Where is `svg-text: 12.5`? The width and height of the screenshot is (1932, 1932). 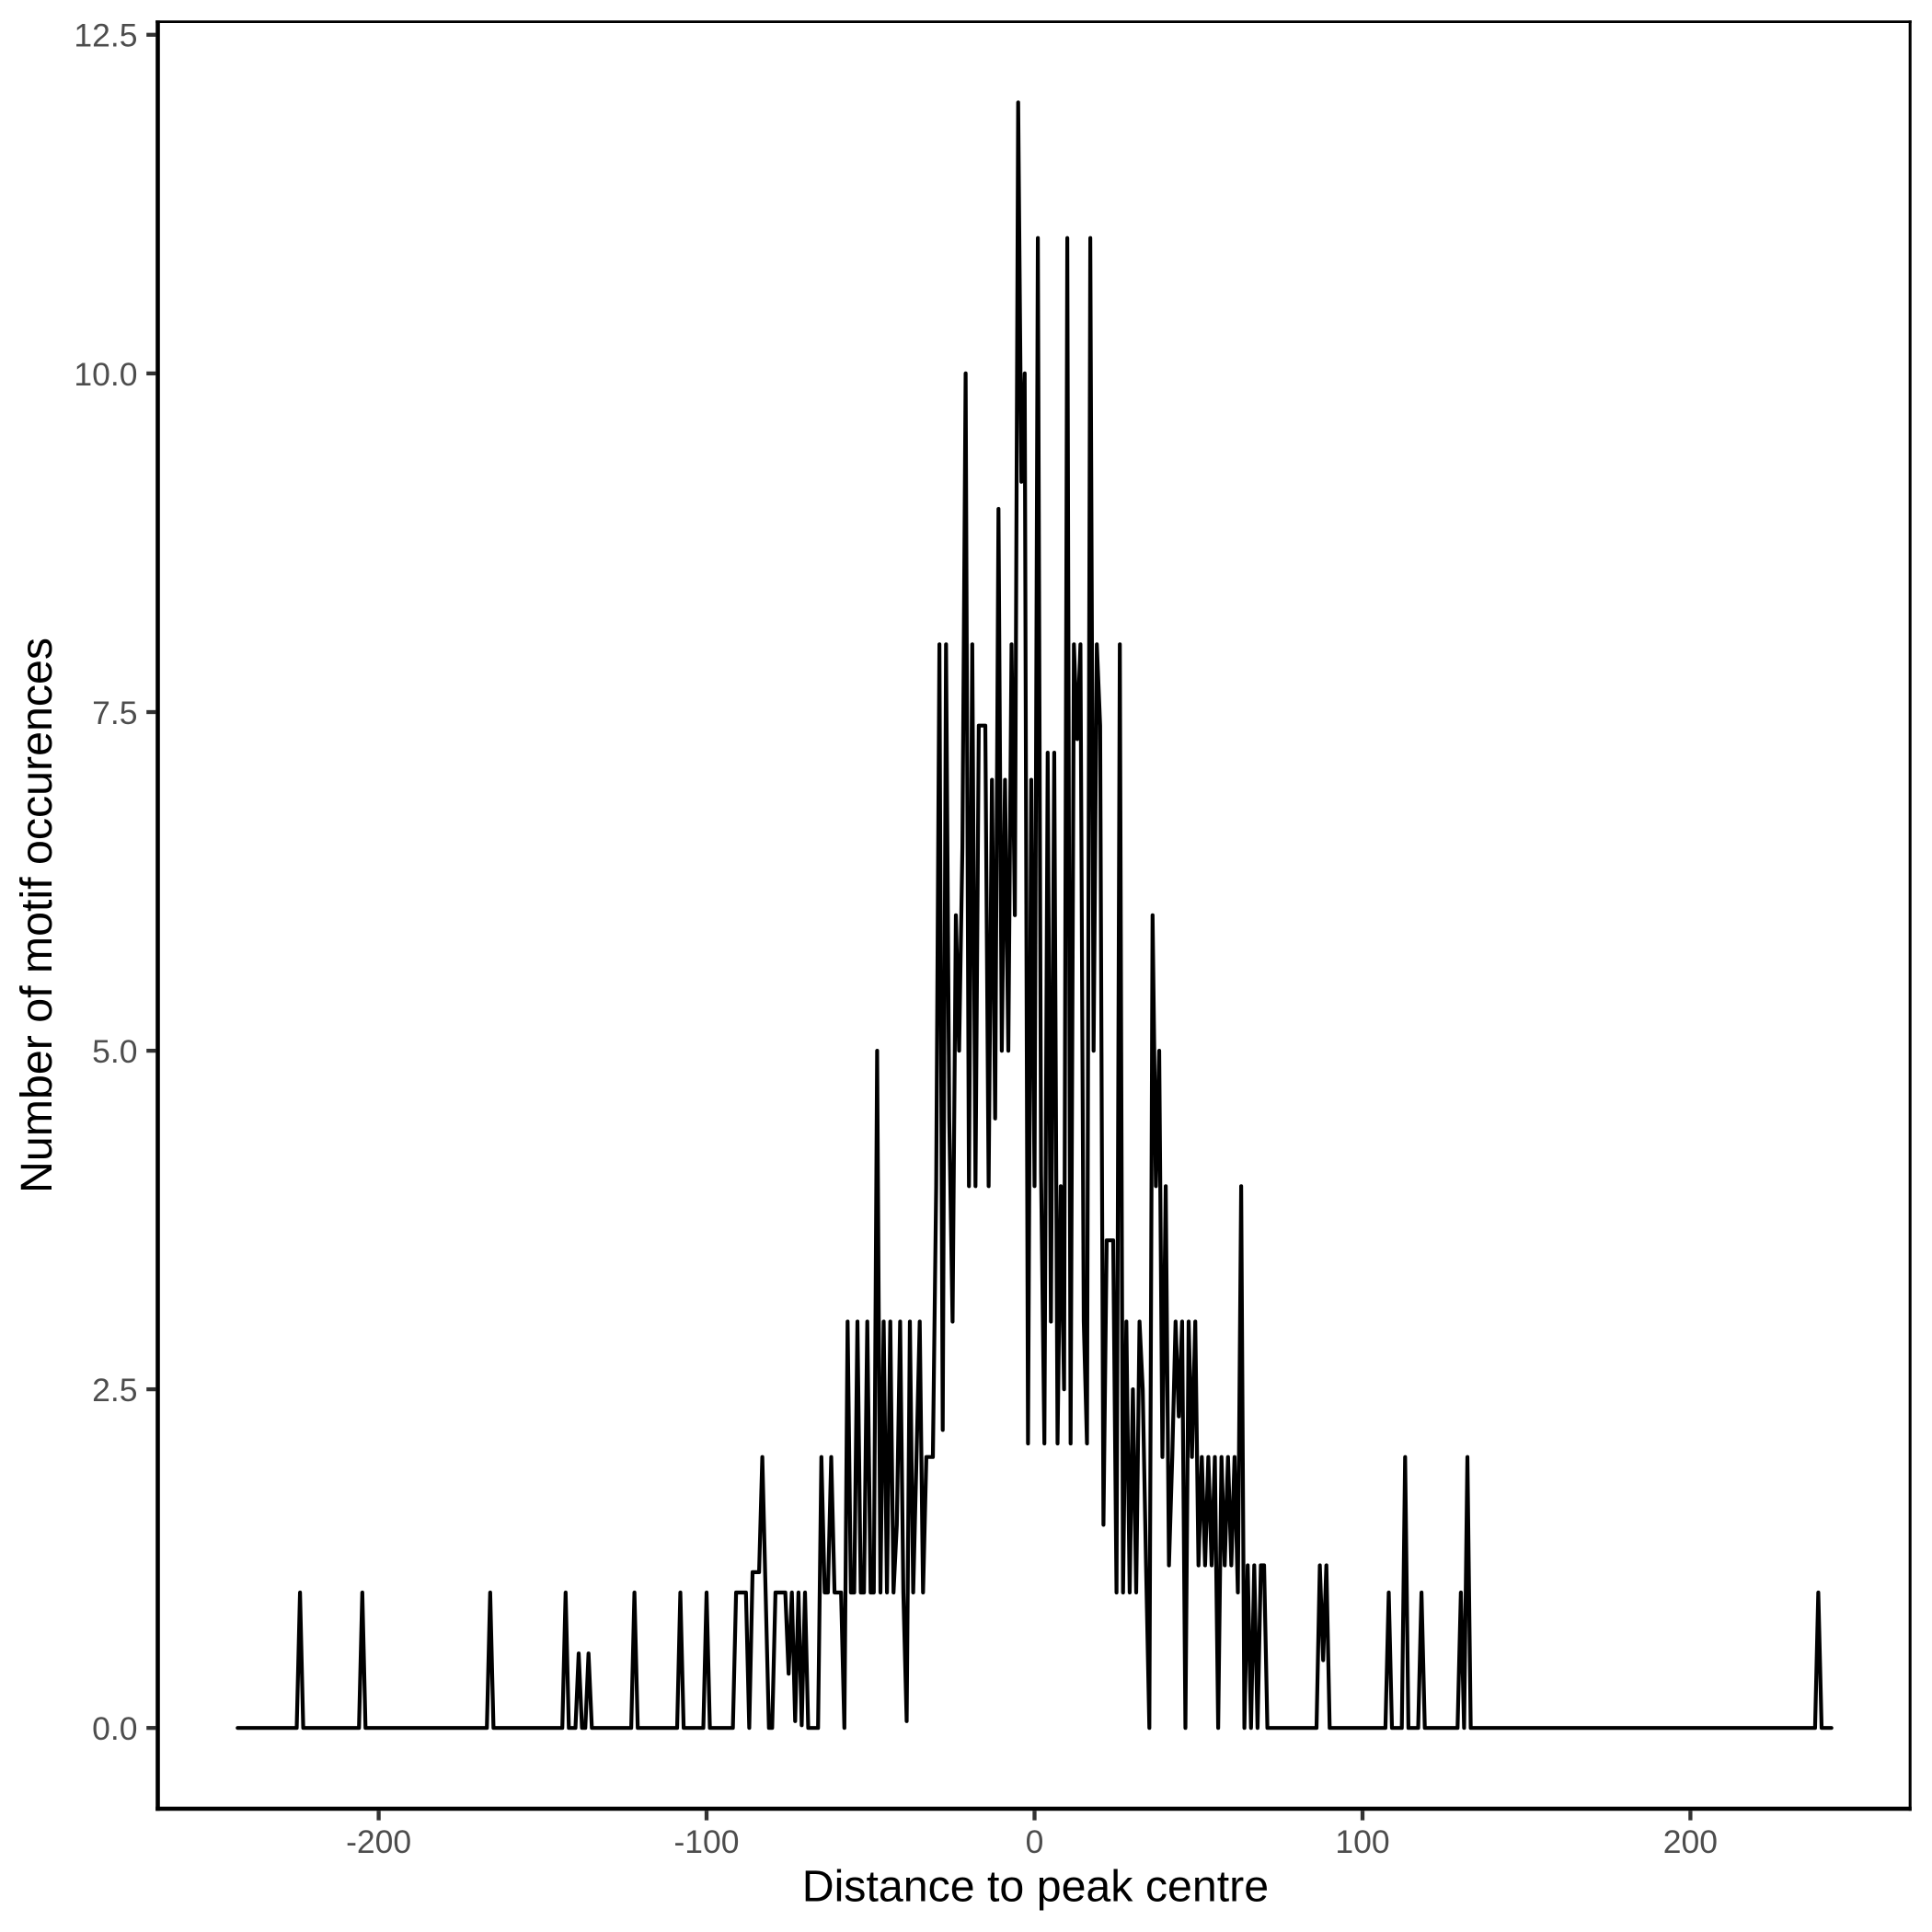 svg-text: 12.5 is located at coordinates (105, 35).